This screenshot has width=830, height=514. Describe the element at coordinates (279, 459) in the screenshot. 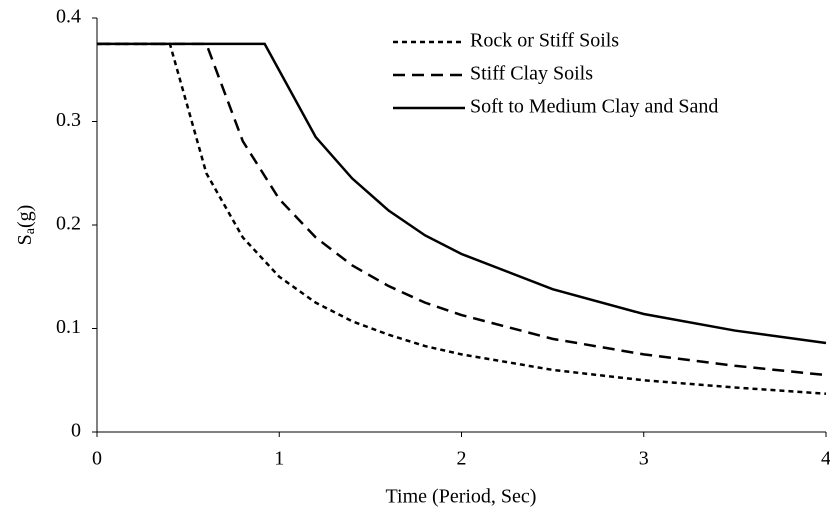

I see `x-tick-label: 1` at that location.